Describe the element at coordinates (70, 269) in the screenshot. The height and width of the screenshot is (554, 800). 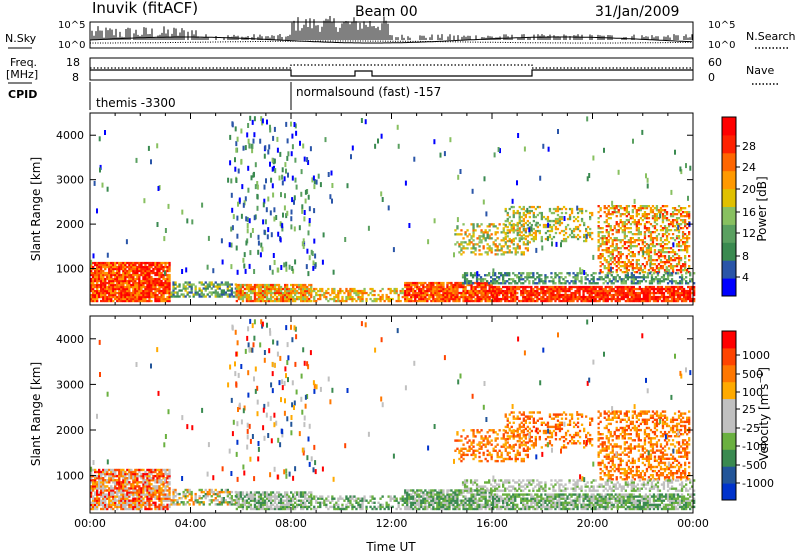
I see `y-tick-label: 1000` at that location.